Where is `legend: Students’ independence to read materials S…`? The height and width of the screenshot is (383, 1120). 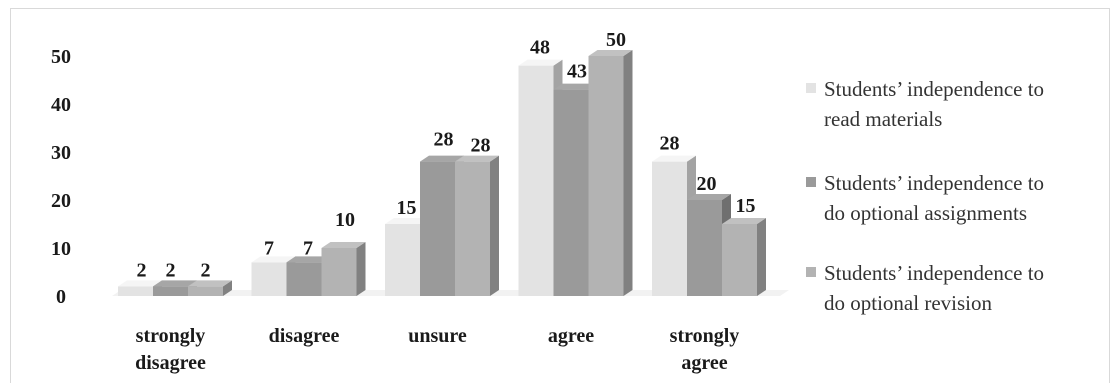
legend: Students’ independence to read materials S… is located at coordinates (925, 196).